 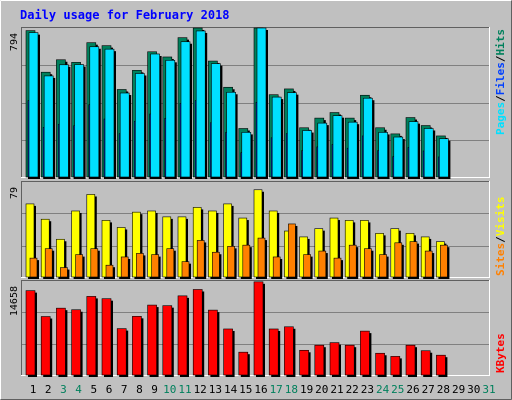 I want to click on legend-kbytes: KBytes, so click(x=500, y=353).